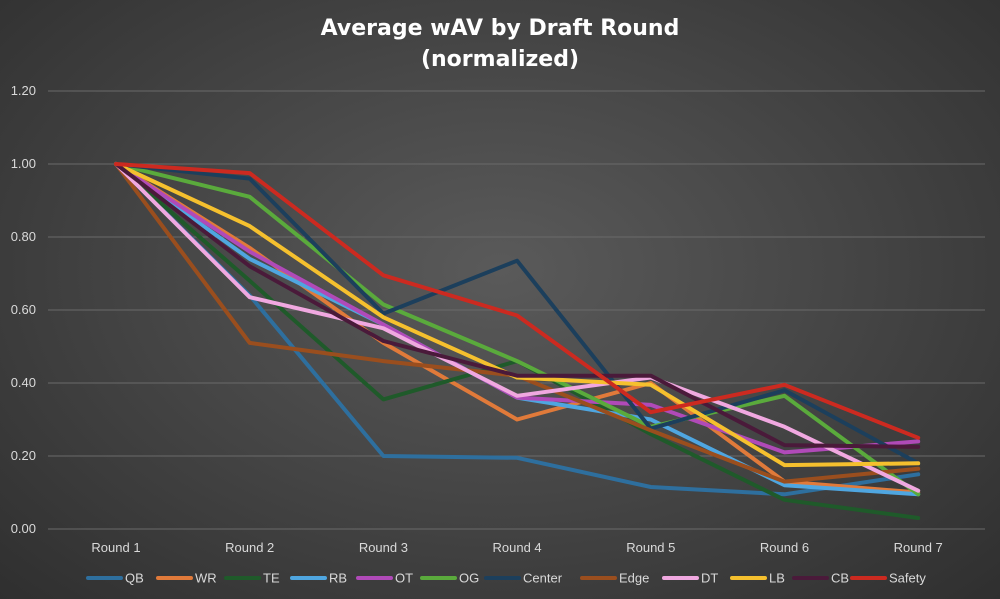 The height and width of the screenshot is (599, 1000). Describe the element at coordinates (918, 547) in the screenshot. I see `x-tick-label: Round 7` at that location.